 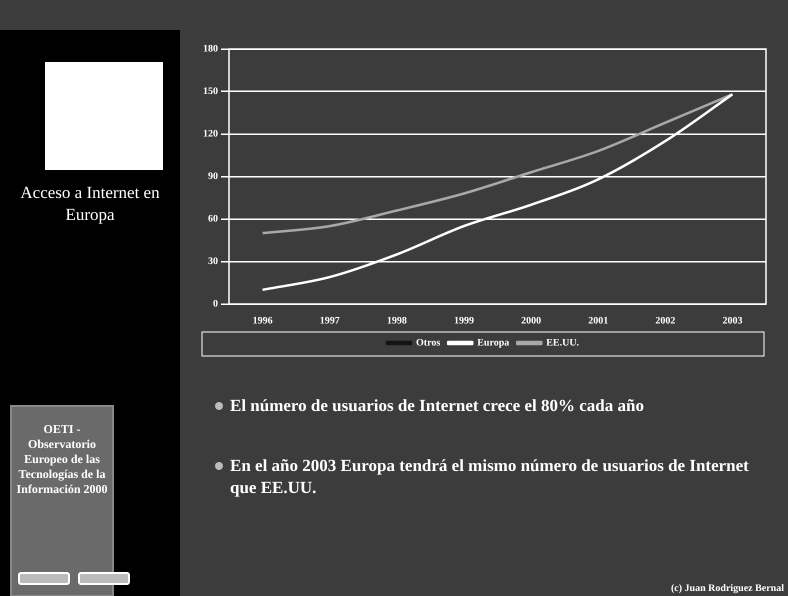 What do you see at coordinates (598, 321) in the screenshot?
I see `x-tick-label: 2001` at bounding box center [598, 321].